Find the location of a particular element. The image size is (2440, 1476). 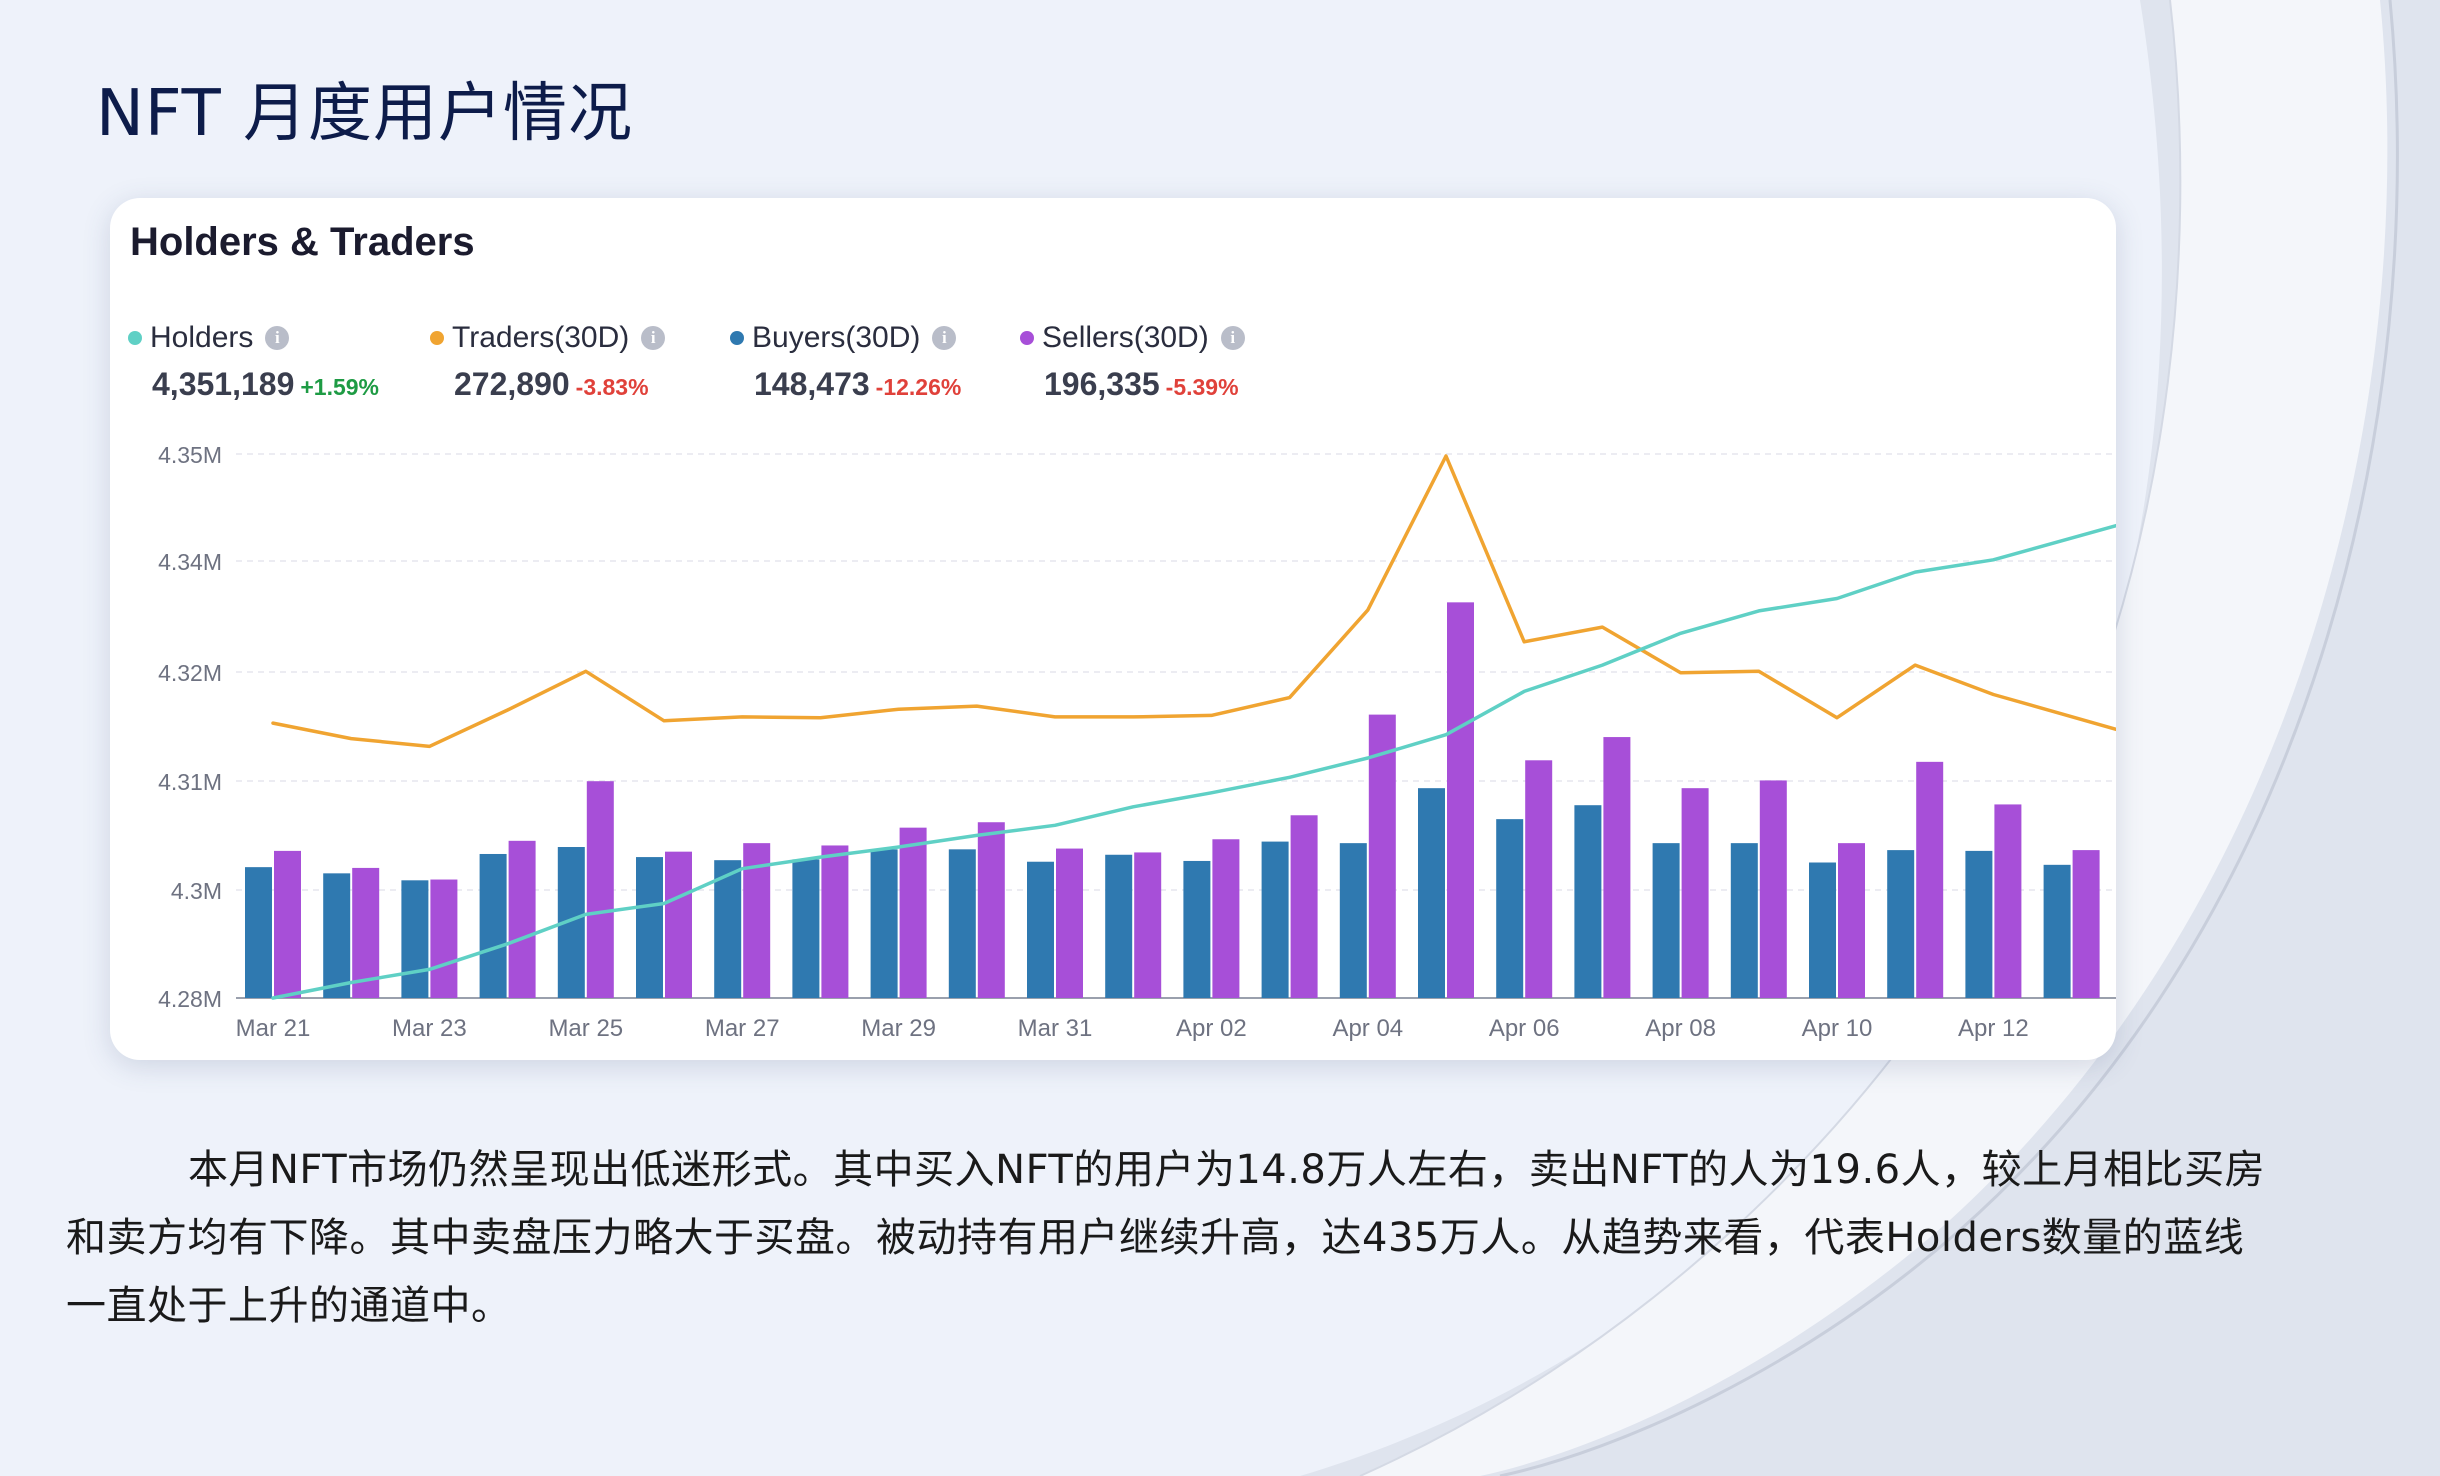

legend-value: 196,335 is located at coordinates (1102, 384).